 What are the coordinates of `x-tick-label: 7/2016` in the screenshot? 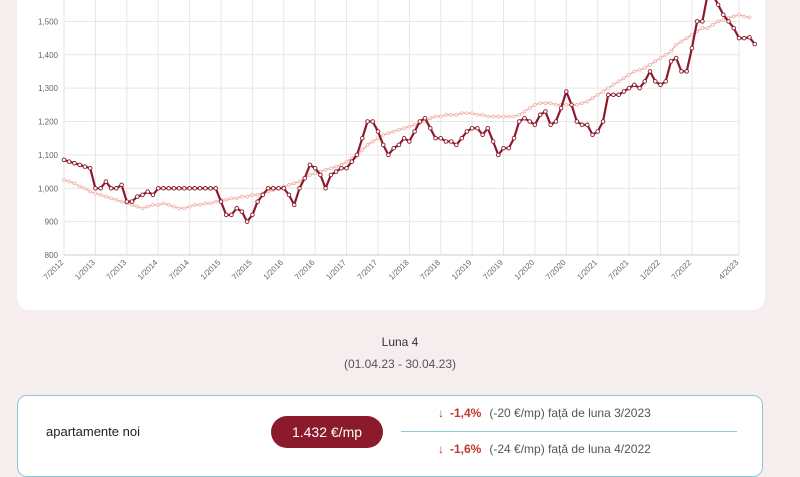 It's located at (305, 270).